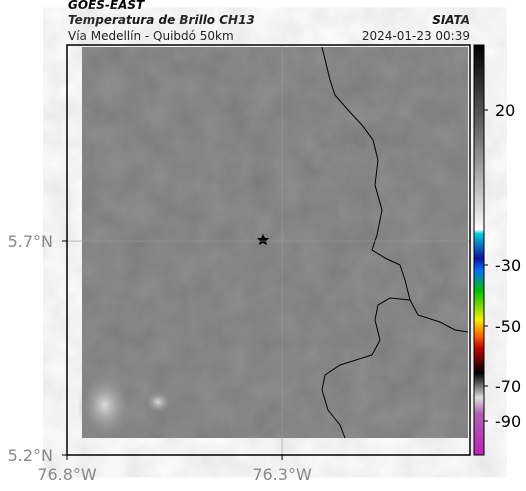  Describe the element at coordinates (106, 6) in the screenshot. I see `source: GOES-EAST` at that location.